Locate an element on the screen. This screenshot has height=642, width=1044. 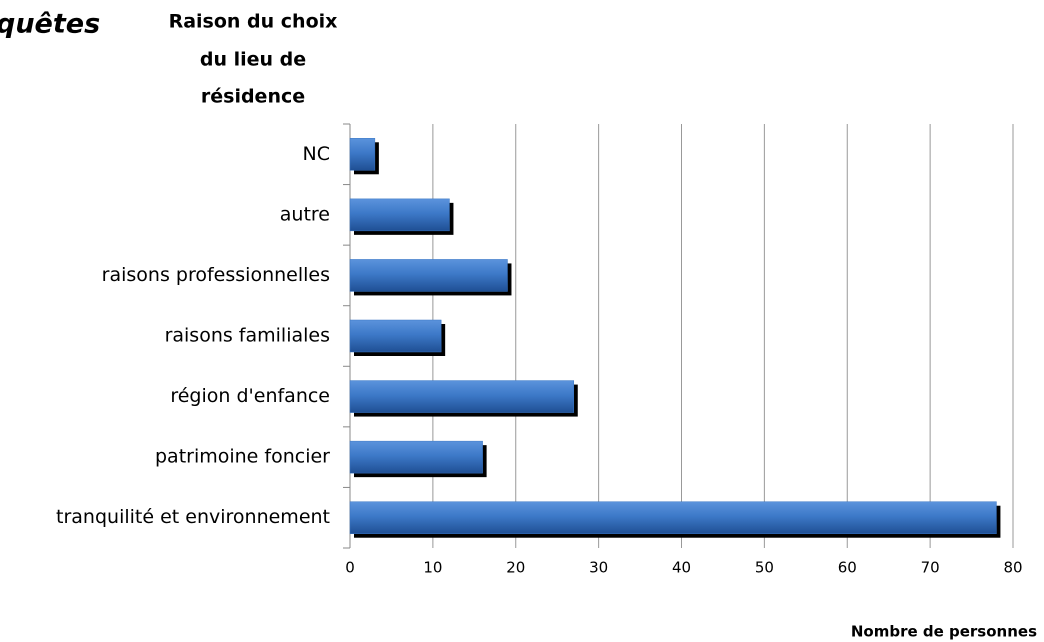
chart-title: Raison du choix is located at coordinates (253, 22).